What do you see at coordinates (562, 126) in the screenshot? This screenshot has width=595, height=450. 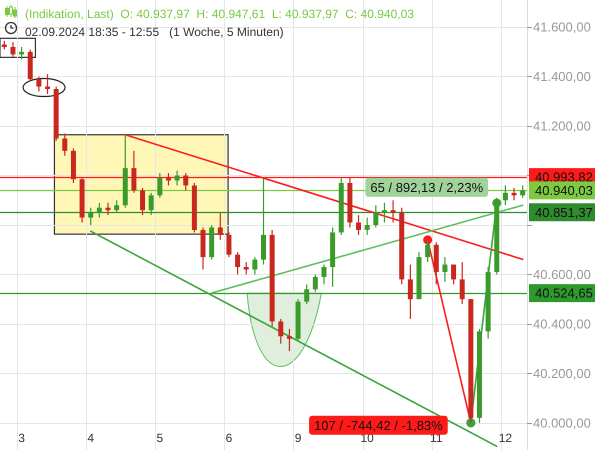 I see `y-tick-label: 41.200,00` at bounding box center [562, 126].